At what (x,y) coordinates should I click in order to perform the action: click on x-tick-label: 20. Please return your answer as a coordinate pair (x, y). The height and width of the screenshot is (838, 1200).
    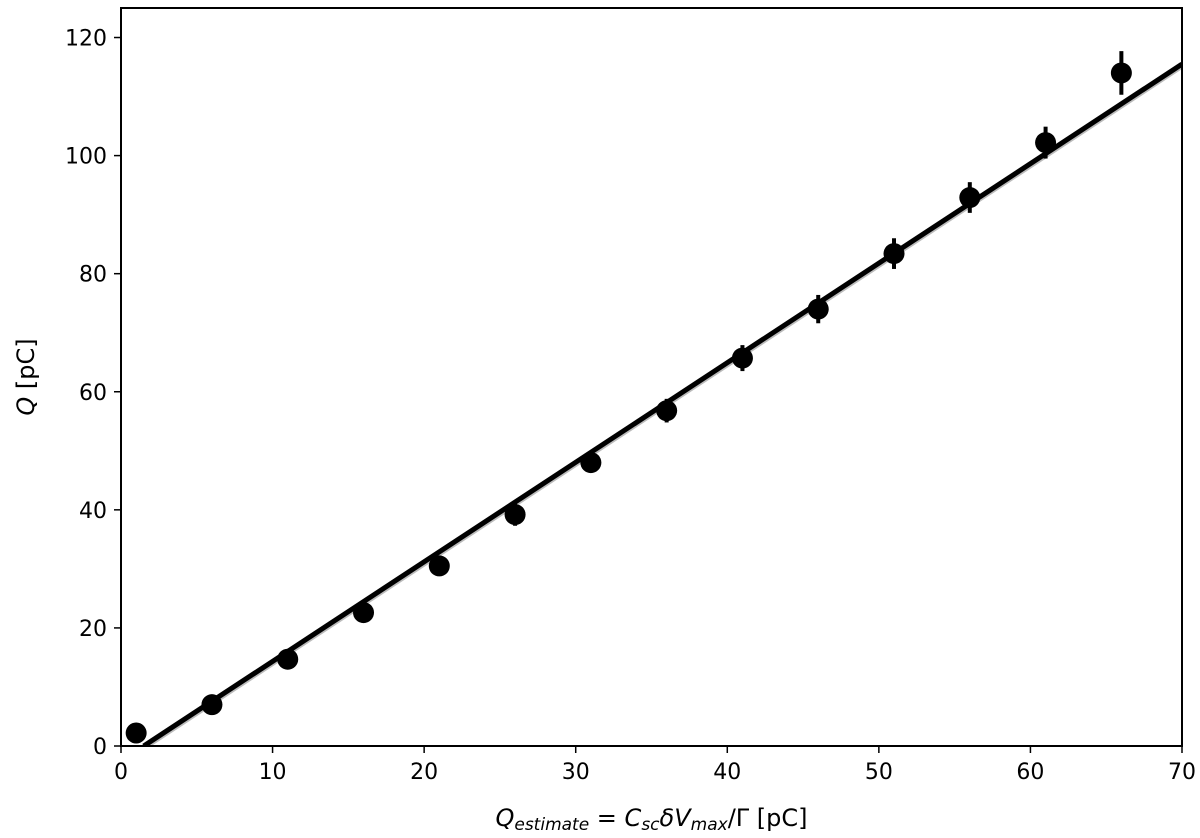
    Looking at the image, I should click on (424, 772).